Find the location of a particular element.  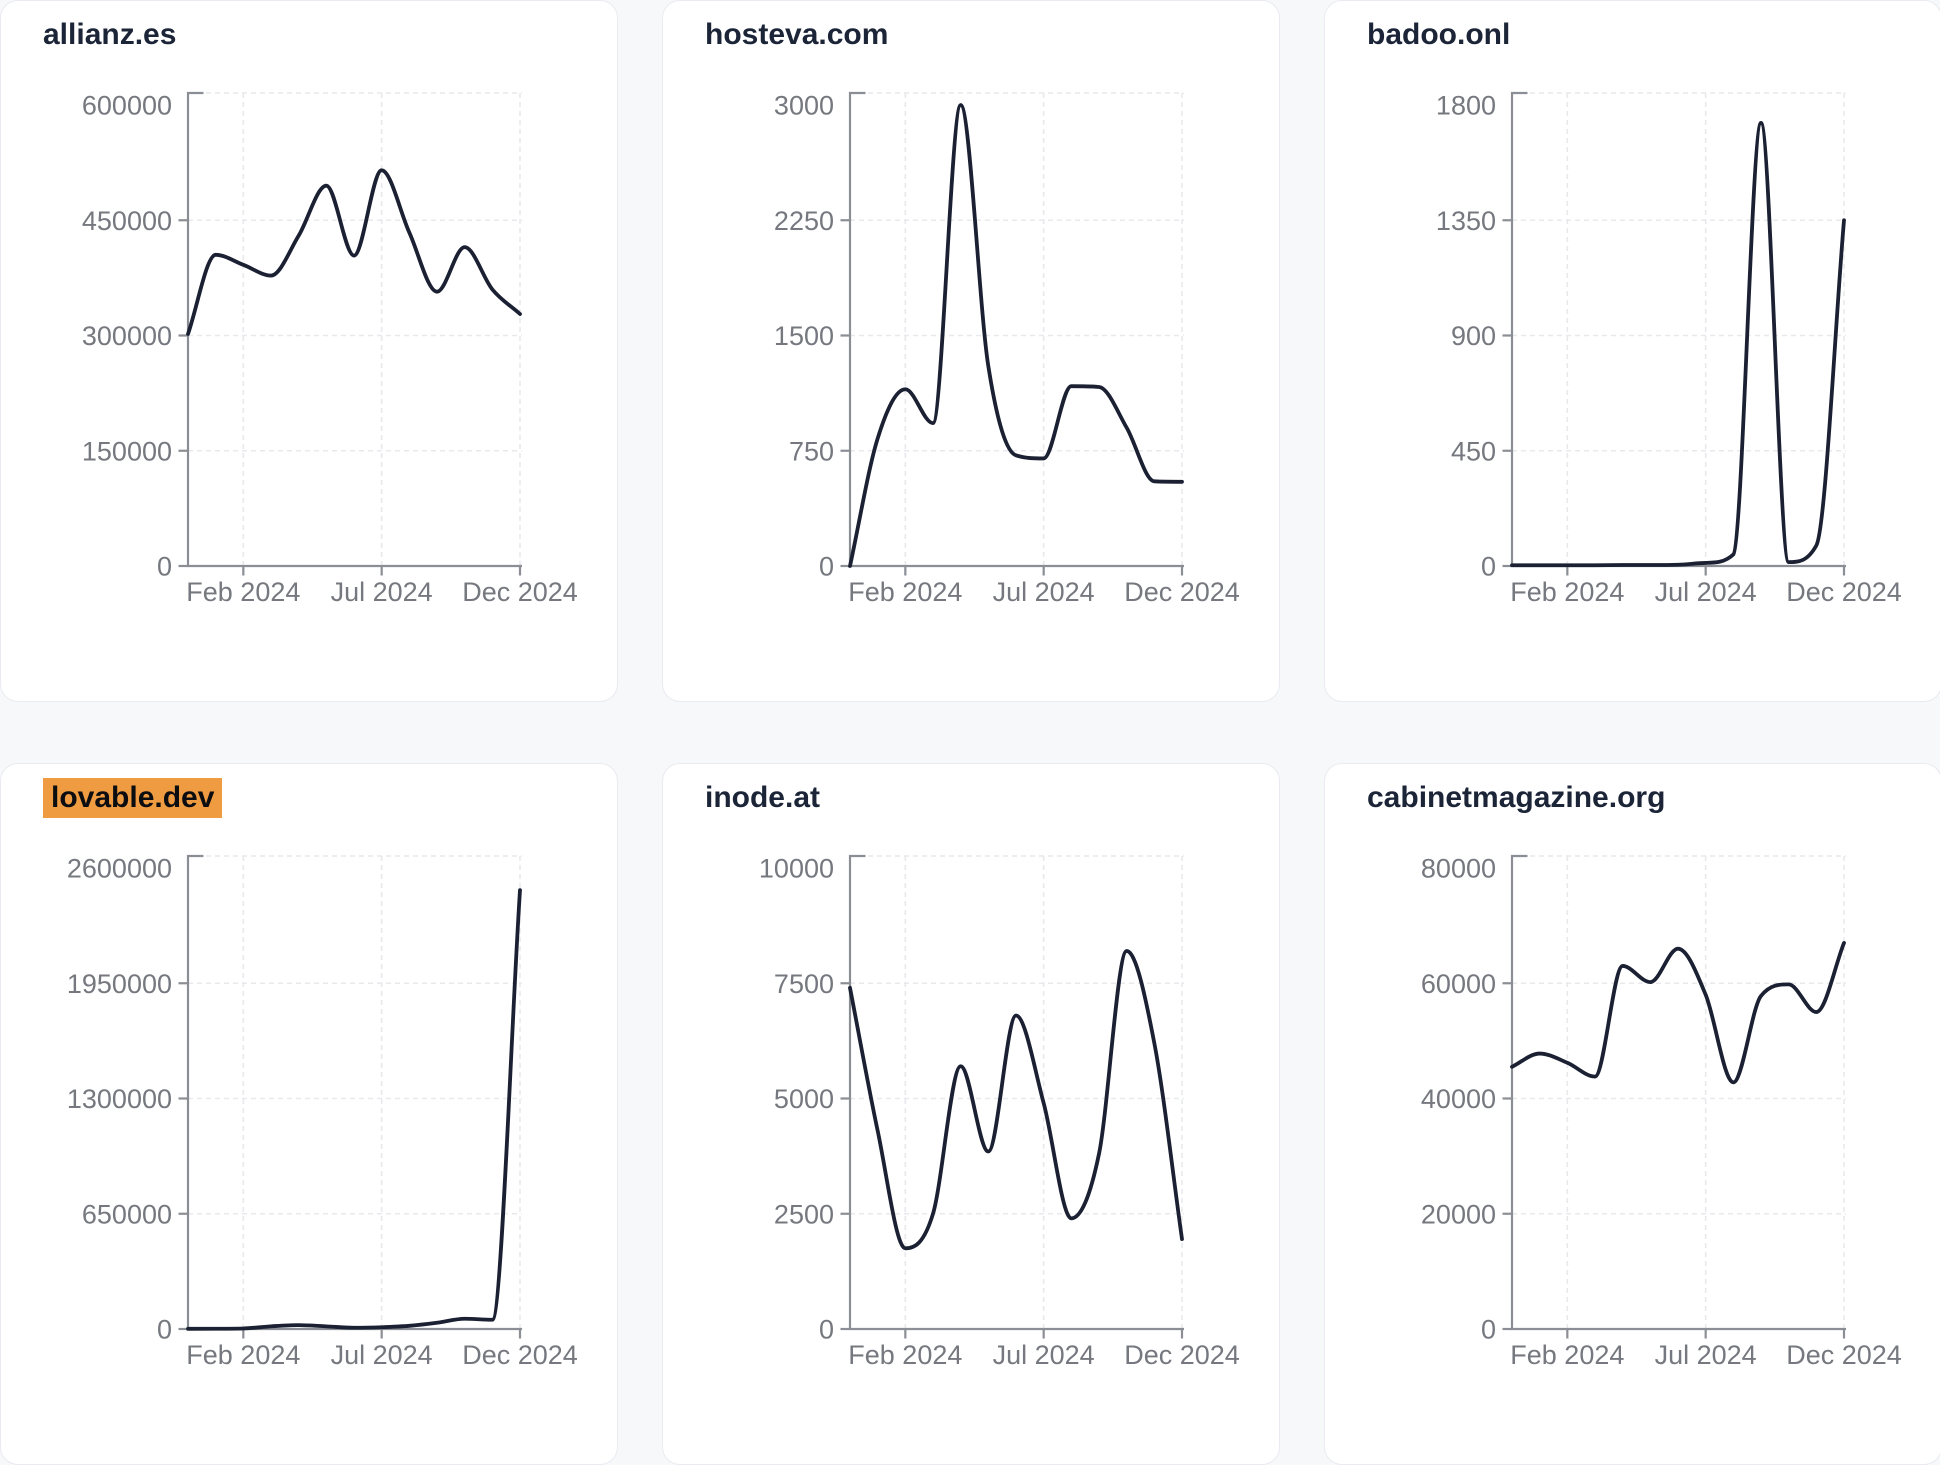

y-tick-label: 80000 is located at coordinates (1458, 869).